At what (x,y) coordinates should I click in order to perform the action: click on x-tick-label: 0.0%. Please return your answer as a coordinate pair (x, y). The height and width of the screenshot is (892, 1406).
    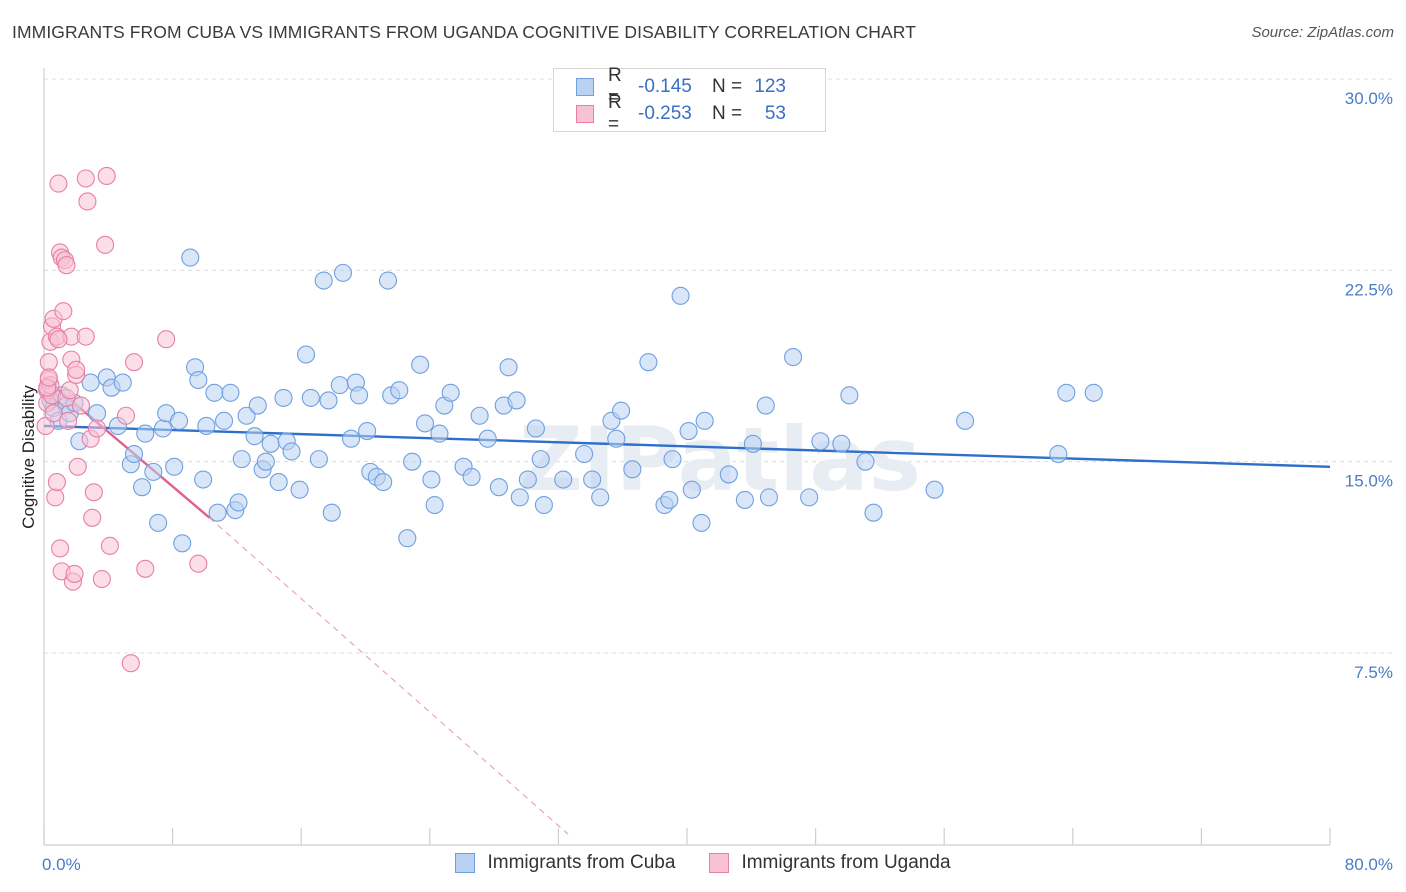
    Looking at the image, I should click on (61, 864).